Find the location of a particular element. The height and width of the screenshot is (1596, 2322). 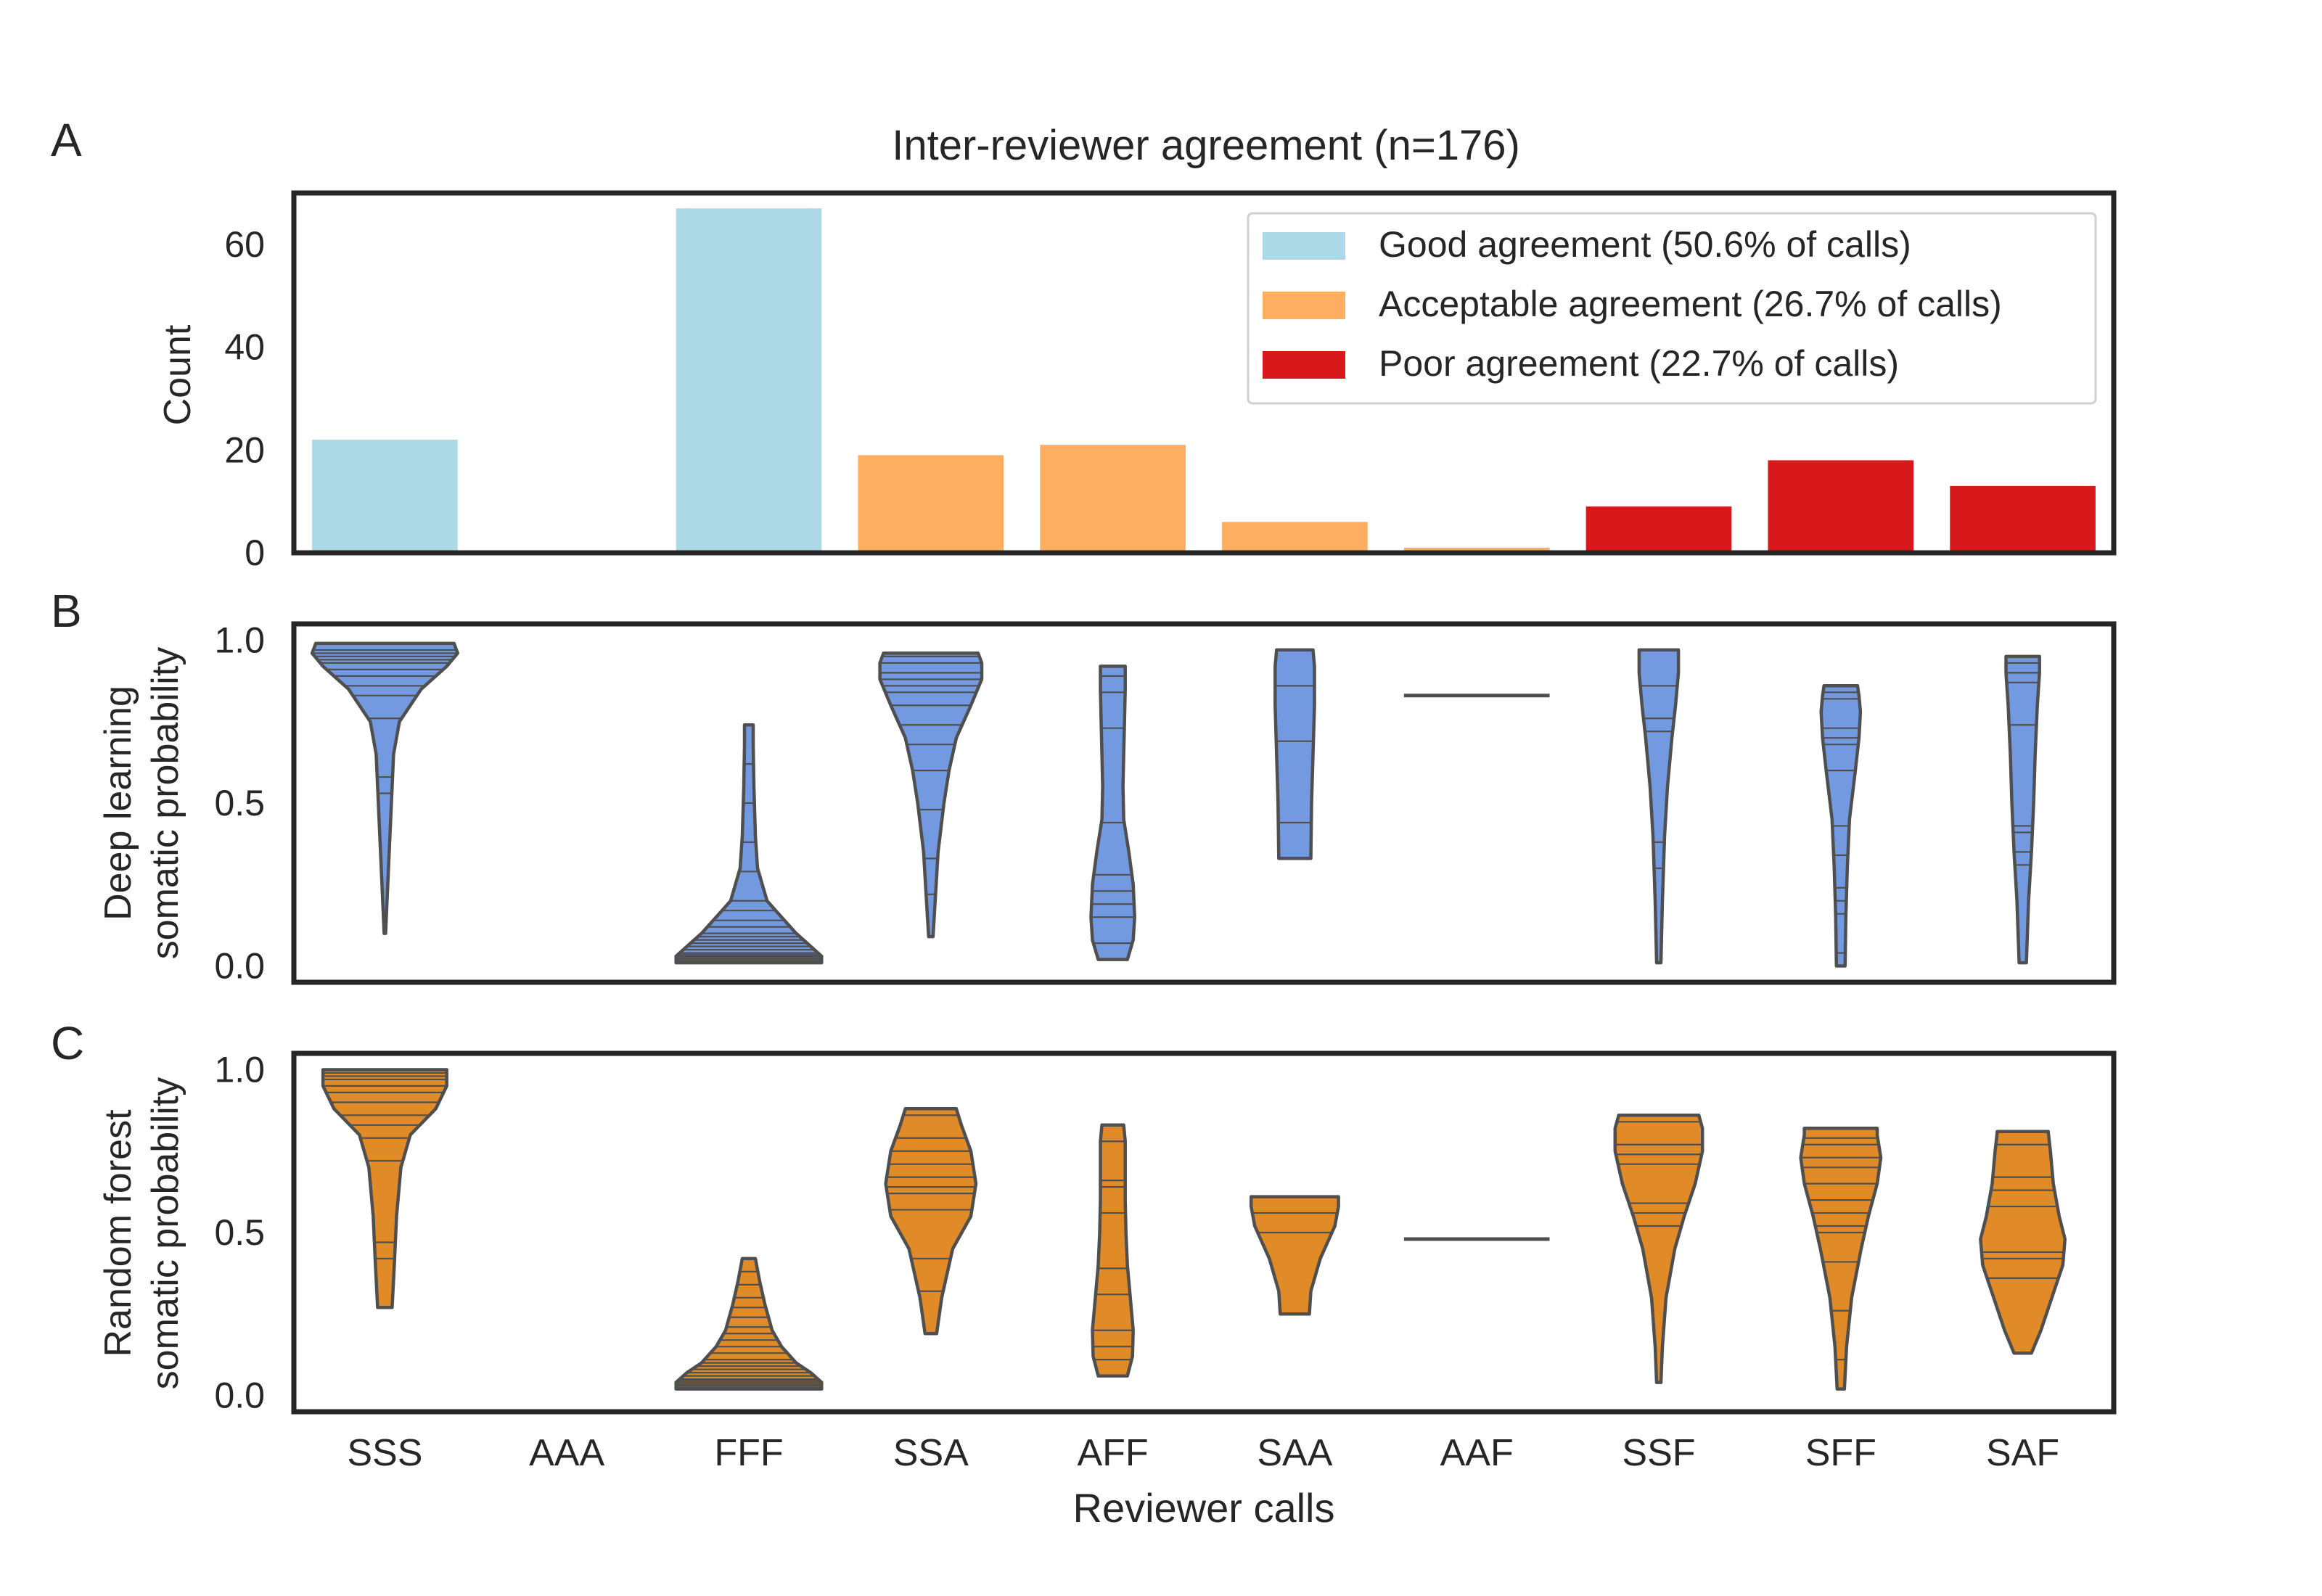

x-axis-ticks: SSS AAA FFF SSA AFF SAA AAF SSF SFF SAF is located at coordinates (1203, 1453).